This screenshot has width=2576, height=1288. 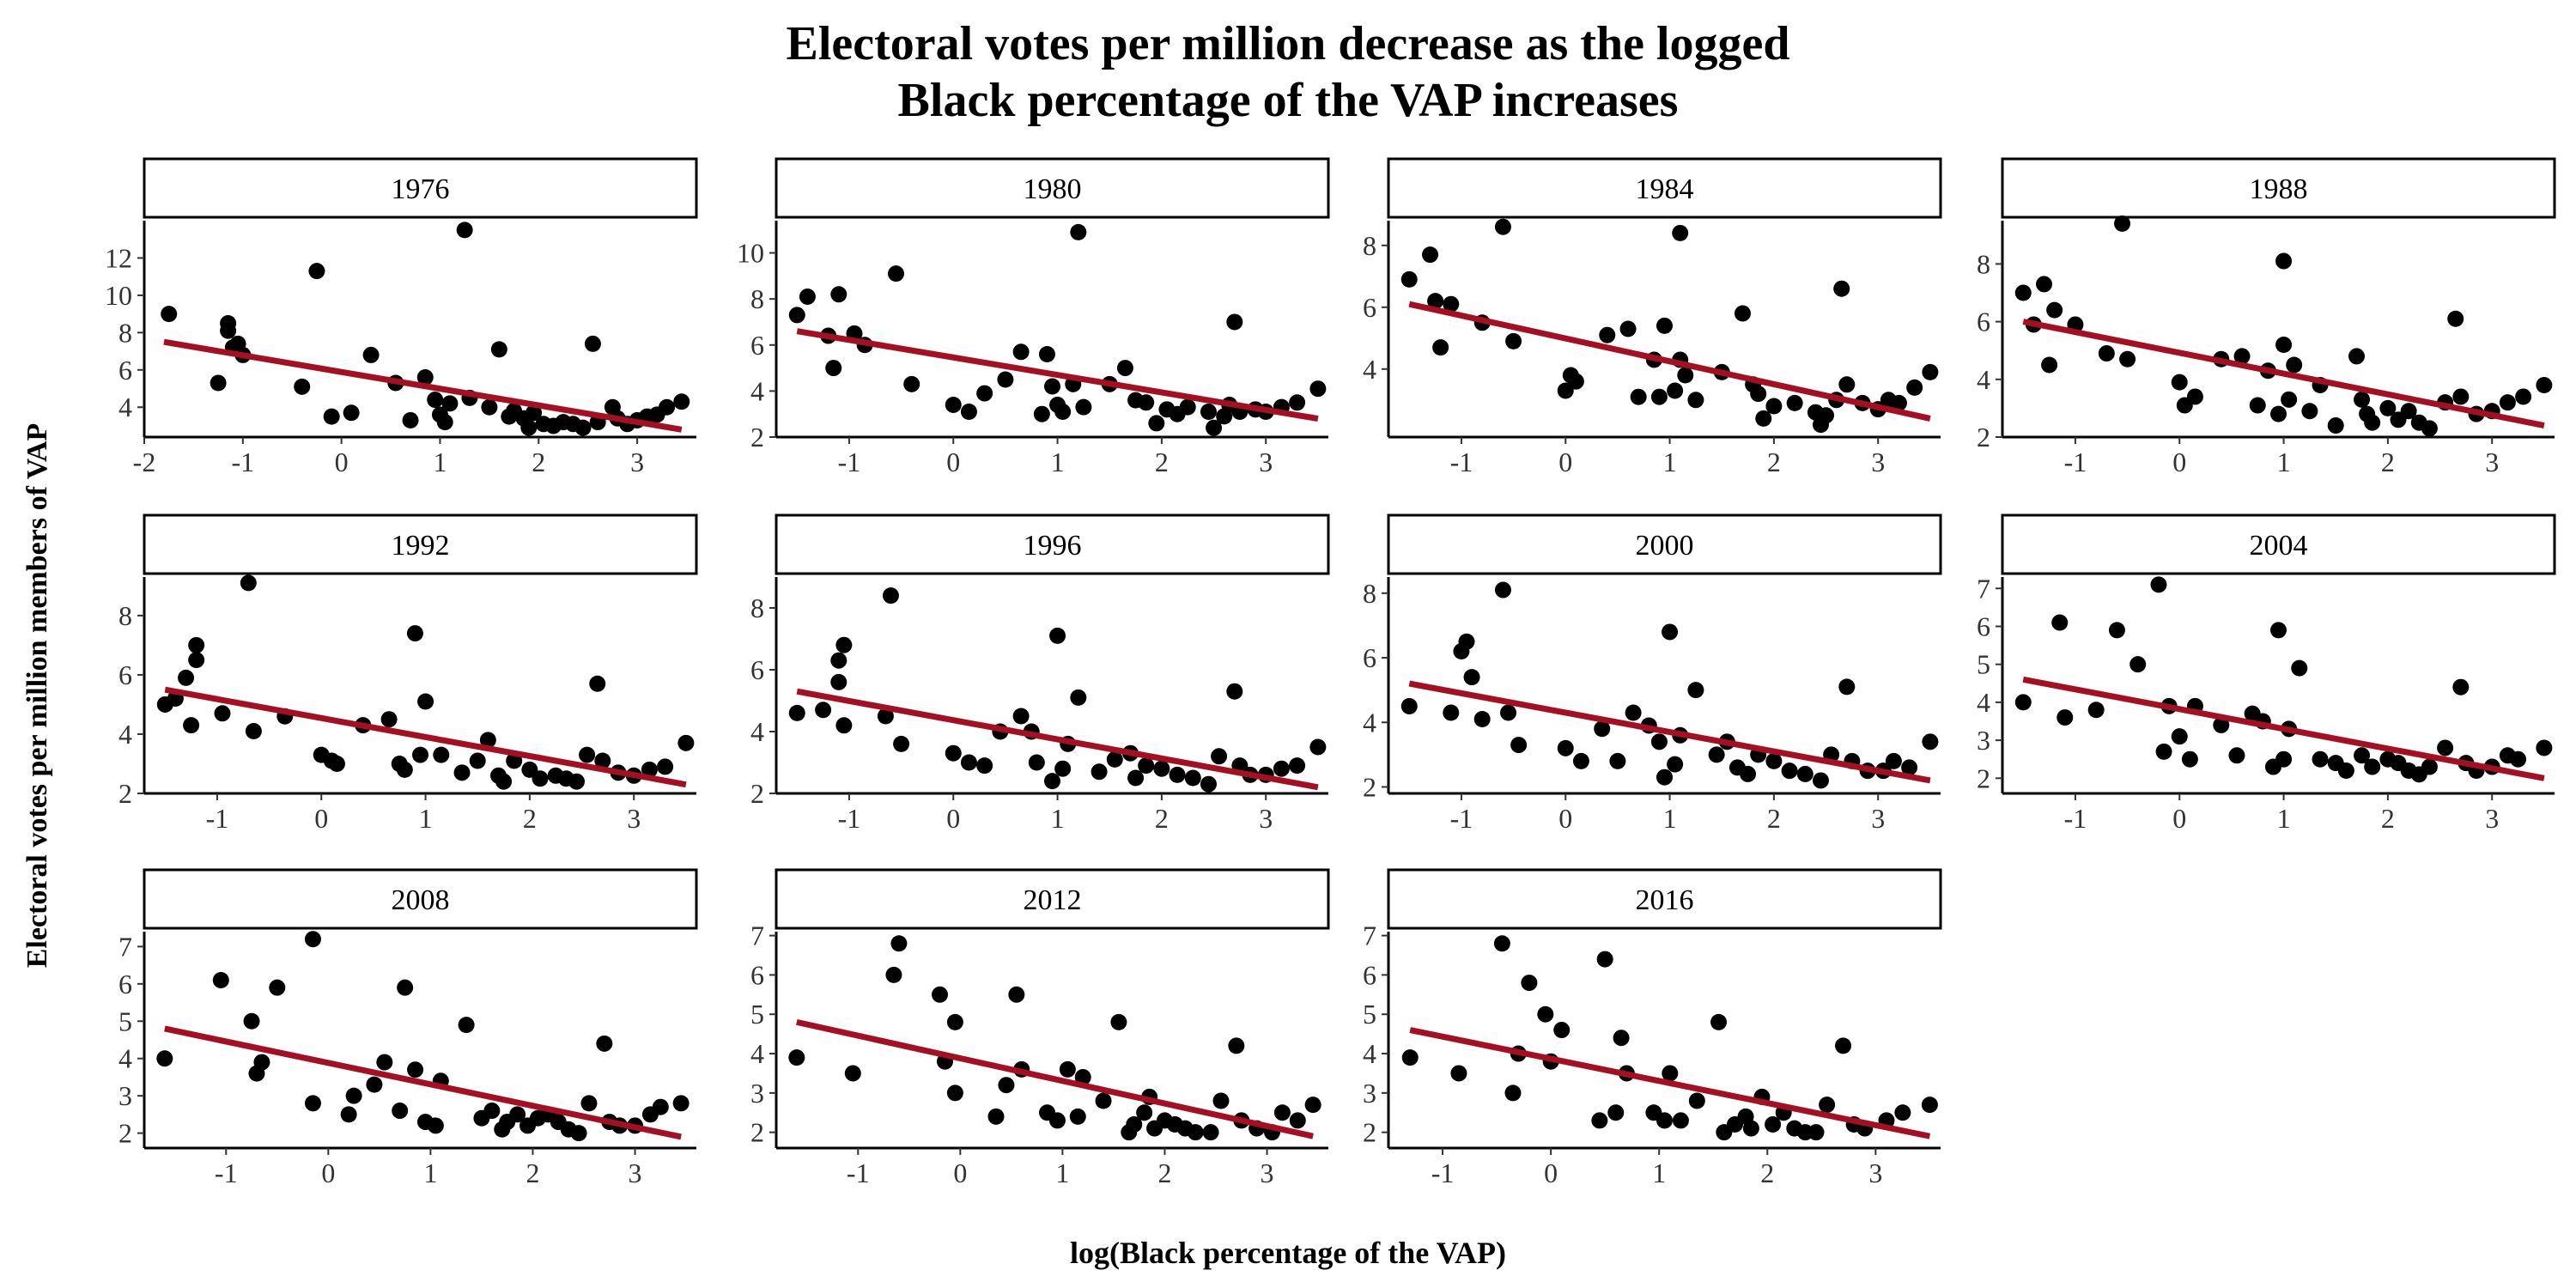 I want to click on facet-panel-1988: 1988 2 4 6 8 -1 0 1 2 3, so click(x=2266, y=317).